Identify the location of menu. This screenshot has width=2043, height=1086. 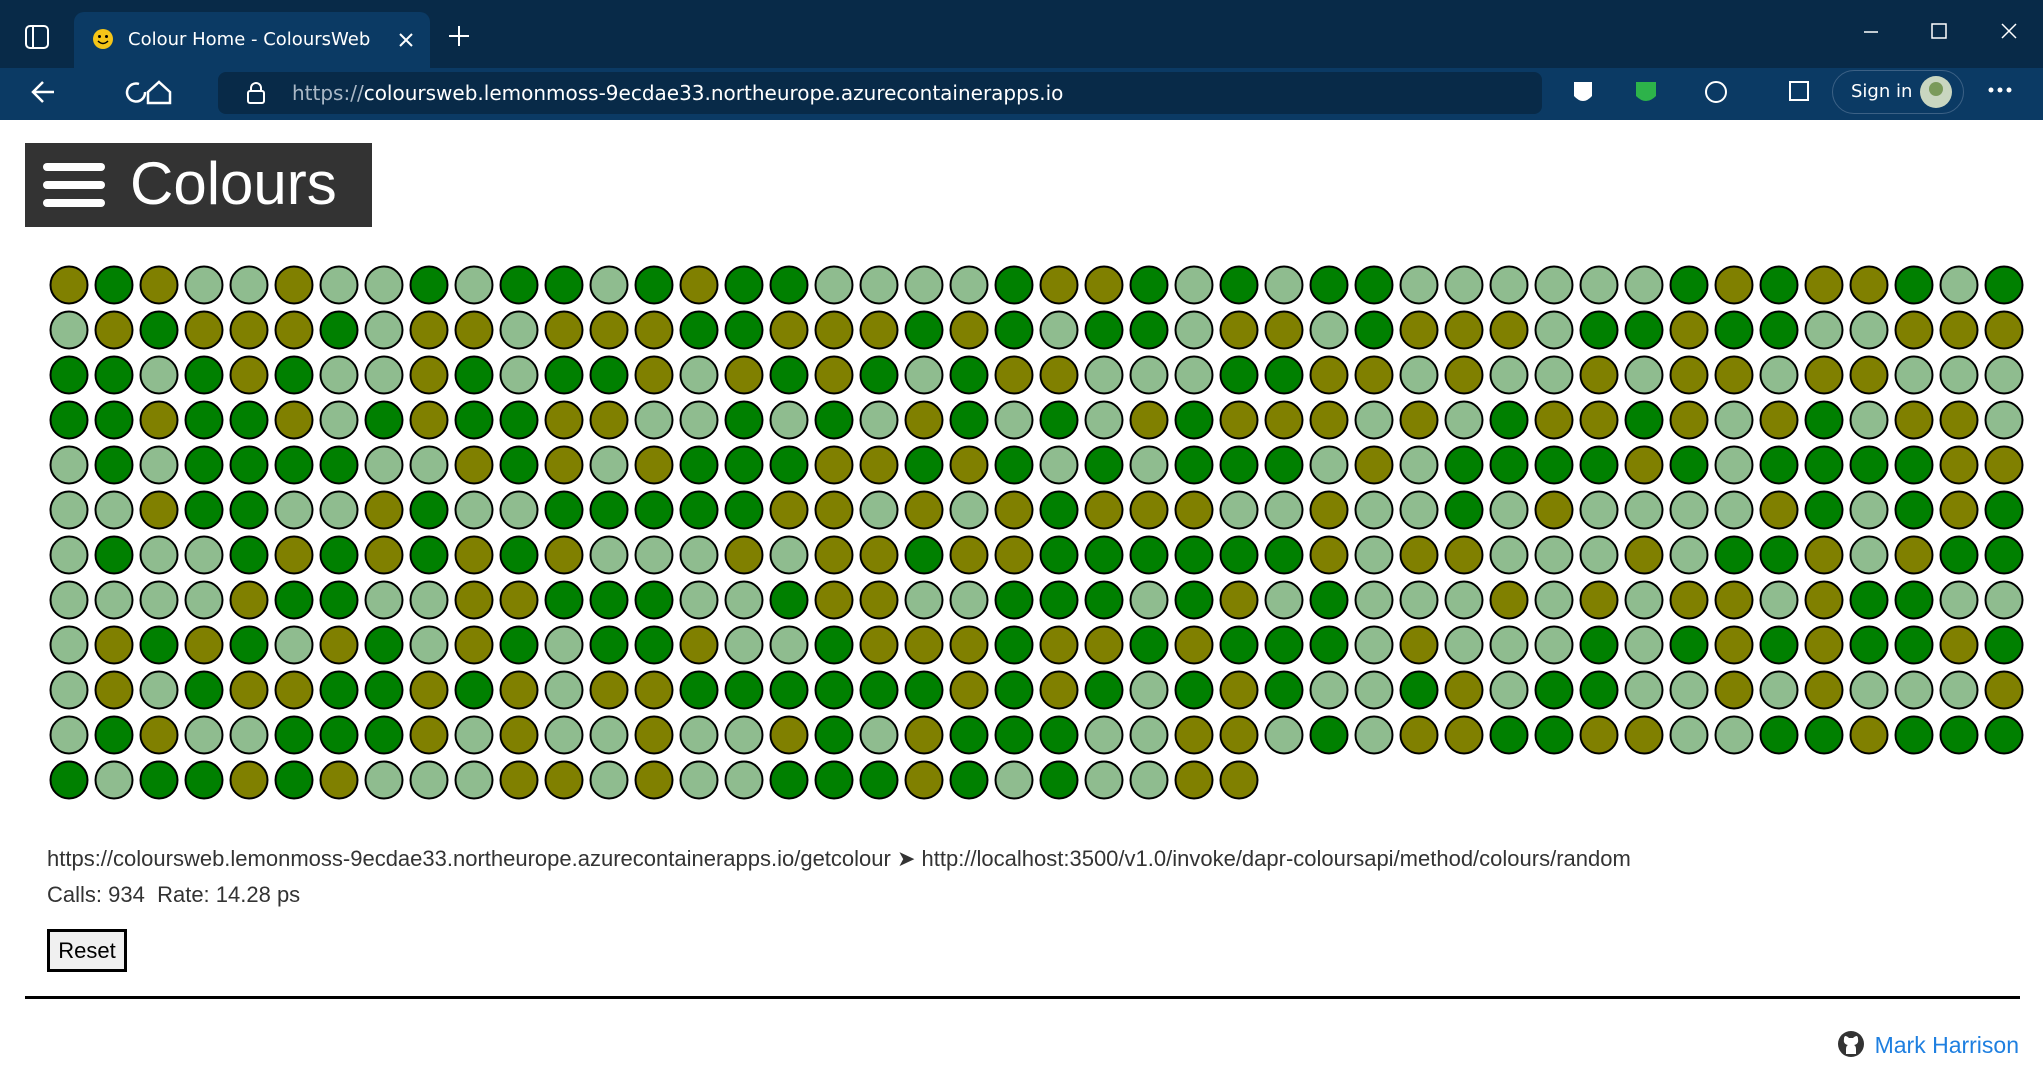
(2000, 90).